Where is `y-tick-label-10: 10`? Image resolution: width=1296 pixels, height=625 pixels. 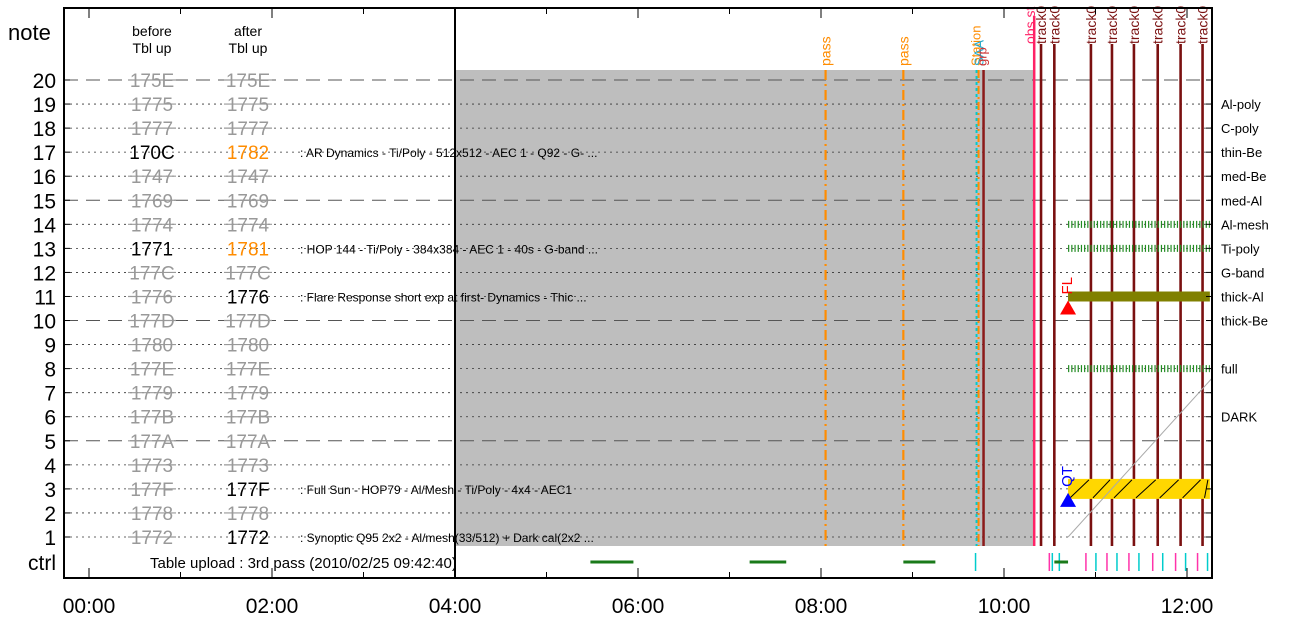
y-tick-label-10: 10 is located at coordinates (44, 322).